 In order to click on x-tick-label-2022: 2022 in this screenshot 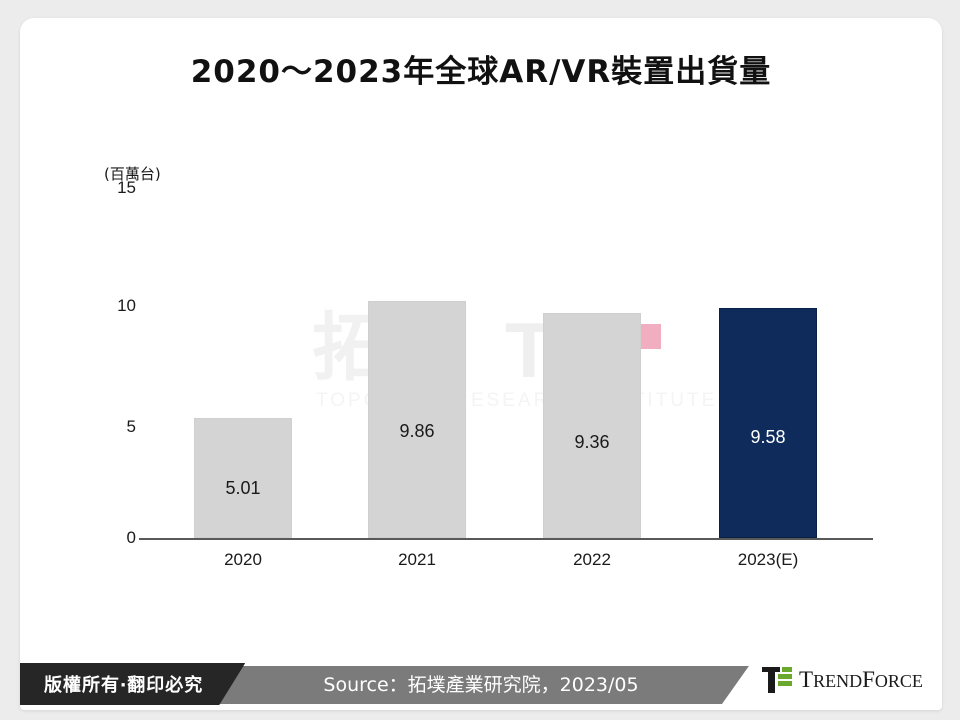, I will do `click(592, 559)`.